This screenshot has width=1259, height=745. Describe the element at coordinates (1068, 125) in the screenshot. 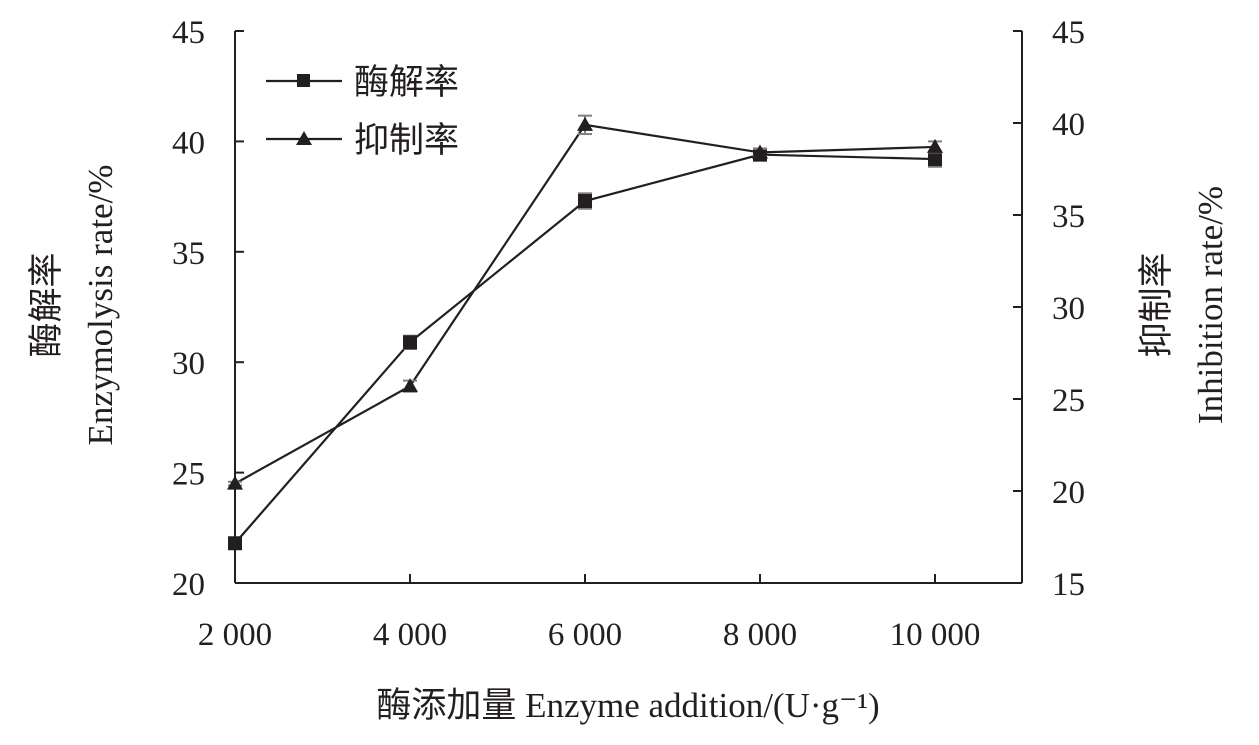

I see `right-y-tick-label: 40` at that location.